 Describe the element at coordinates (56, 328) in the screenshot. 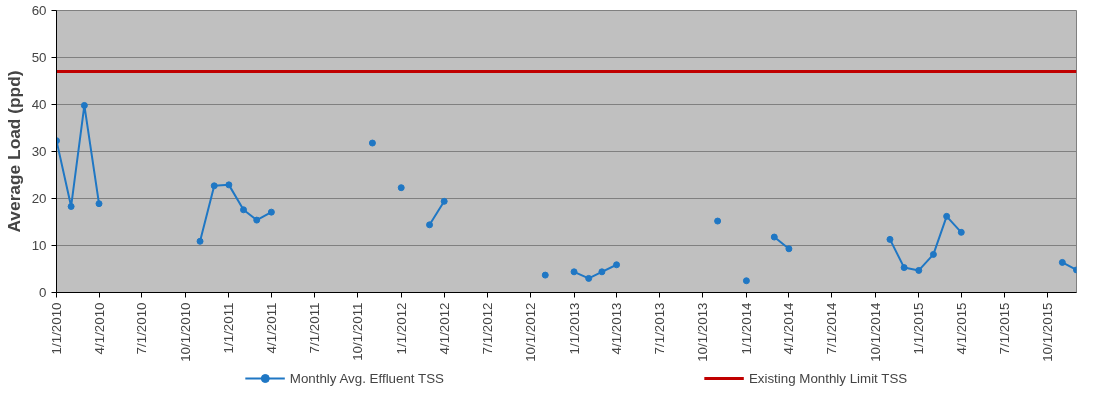

I see `x-tick-label: 1/1/2010` at that location.